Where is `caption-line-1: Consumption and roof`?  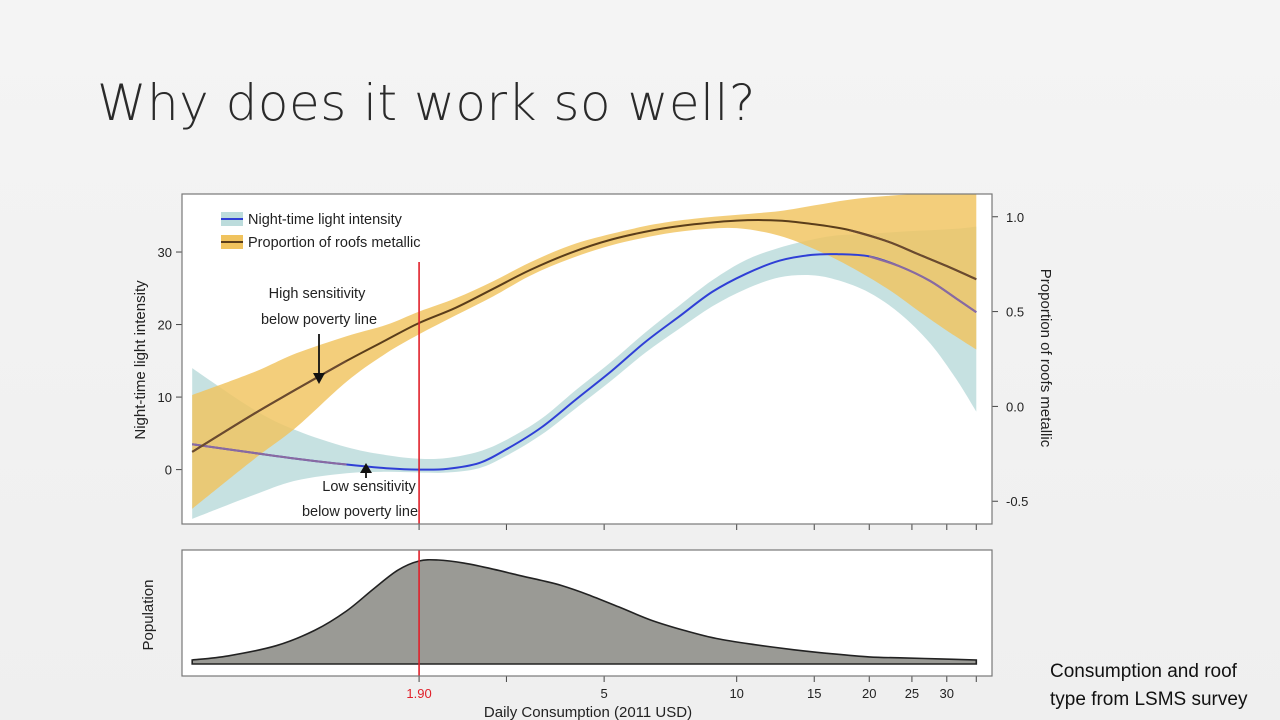
caption-line-1: Consumption and roof is located at coordinates (1143, 671).